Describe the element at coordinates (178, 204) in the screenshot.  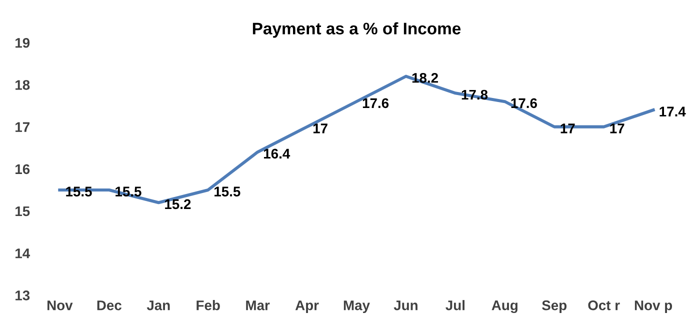
I see `data-label: 15.2` at that location.